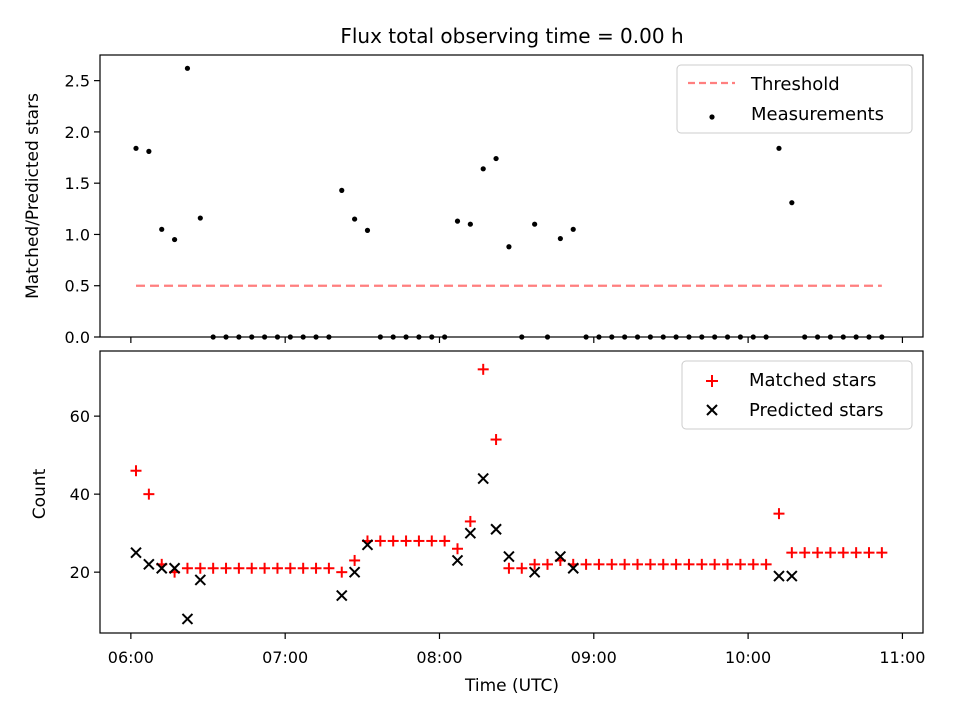 The width and height of the screenshot is (960, 720). I want to click on top-y-ticks: 0.0 0.5 1.0 1.5 2.0 2.5, so click(82, 209).